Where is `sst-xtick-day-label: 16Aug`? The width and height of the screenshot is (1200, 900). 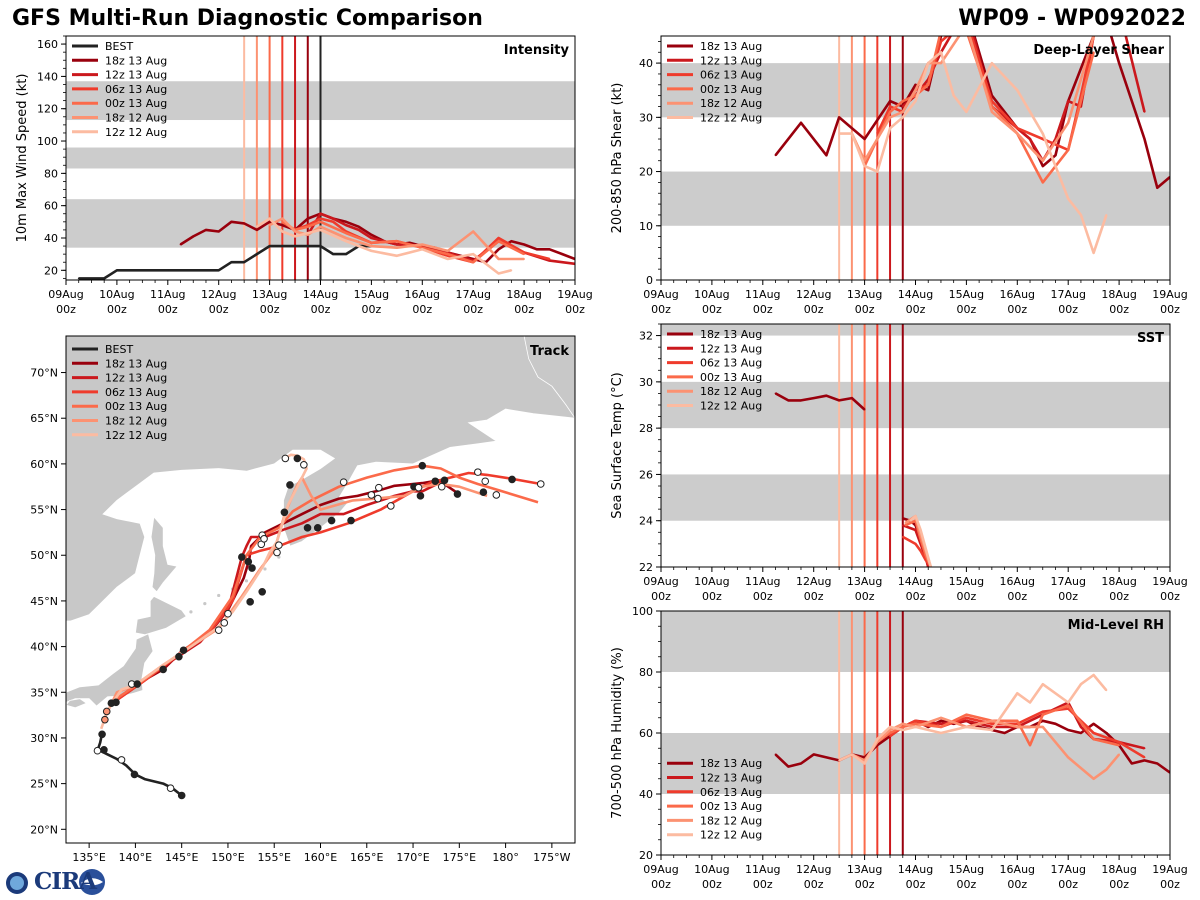
sst-xtick-day-label: 16Aug is located at coordinates (1017, 581).